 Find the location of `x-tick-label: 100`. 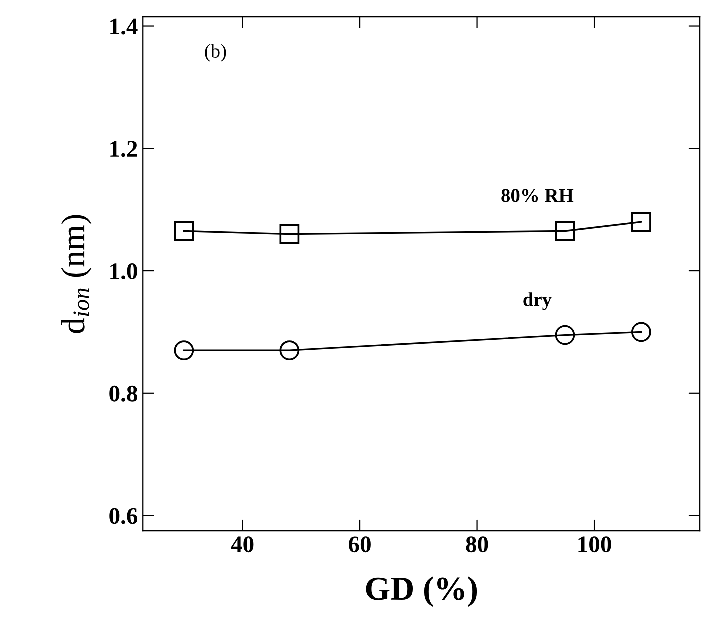

x-tick-label: 100 is located at coordinates (595, 544).